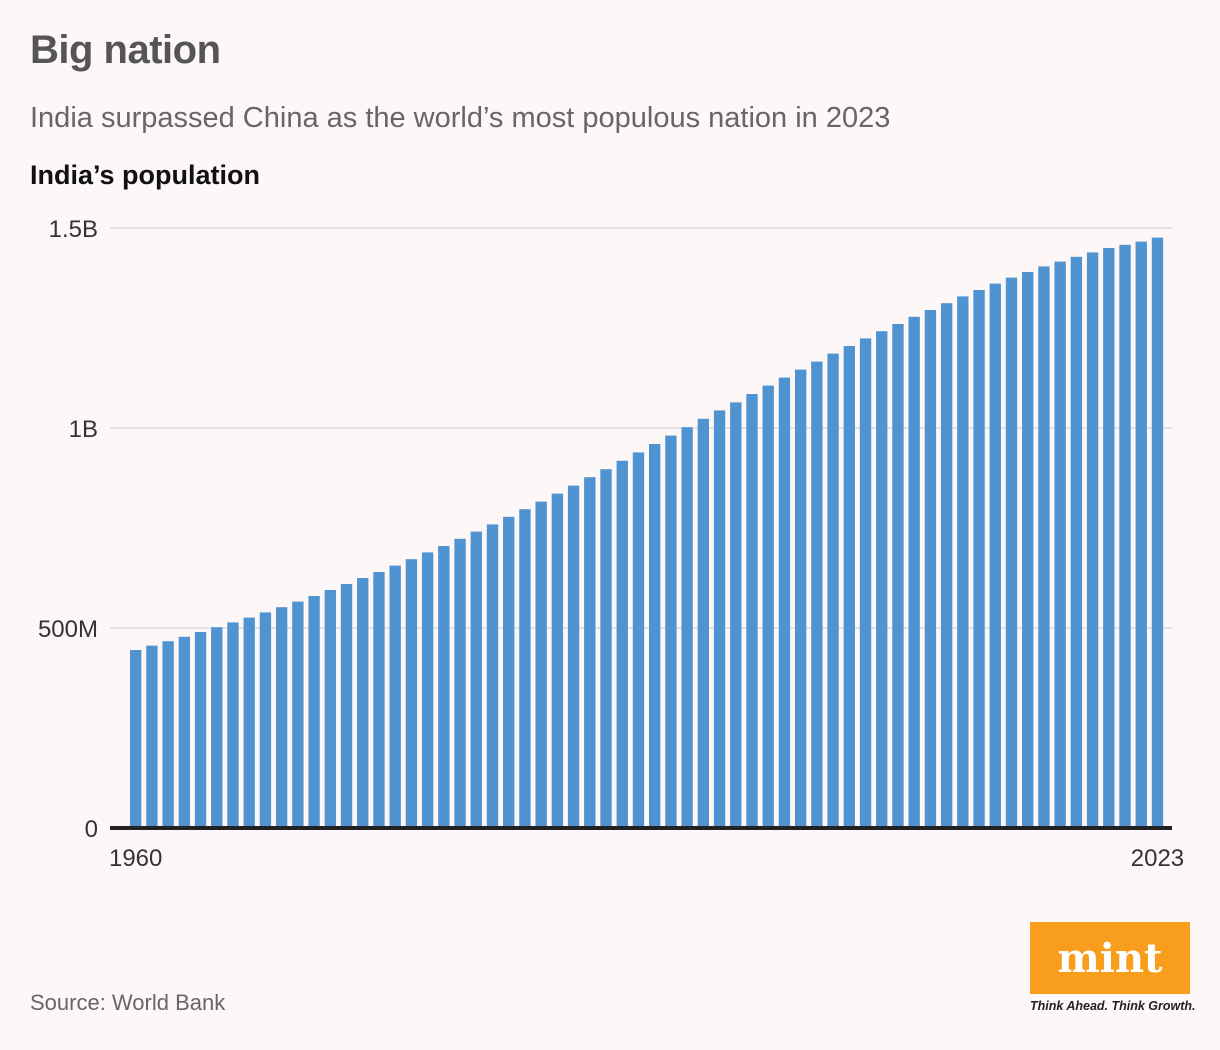  Describe the element at coordinates (128, 1002) in the screenshot. I see `source-note: Source: World Bank` at that location.